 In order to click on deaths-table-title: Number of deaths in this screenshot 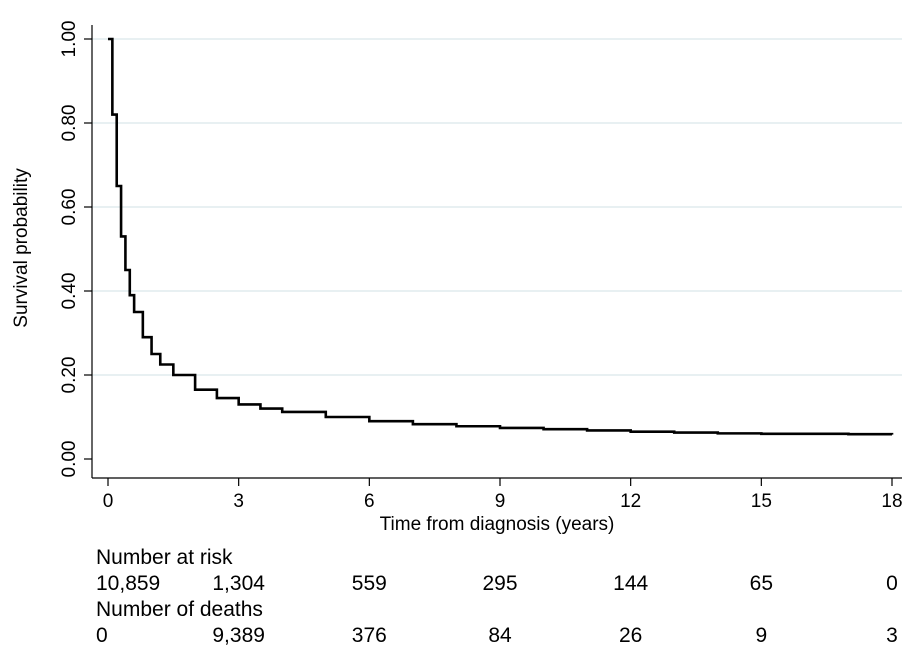, I will do `click(179, 609)`.